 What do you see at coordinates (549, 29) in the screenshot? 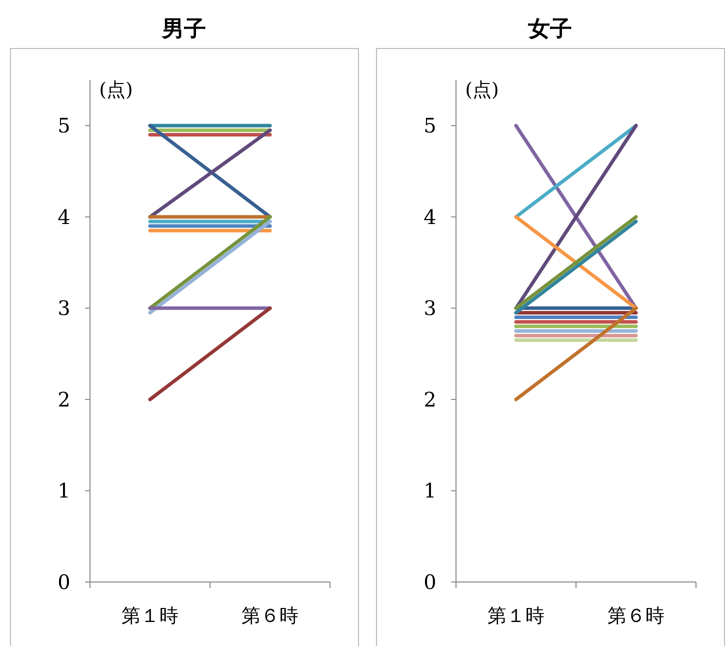
I see `chart-title: 女子` at bounding box center [549, 29].